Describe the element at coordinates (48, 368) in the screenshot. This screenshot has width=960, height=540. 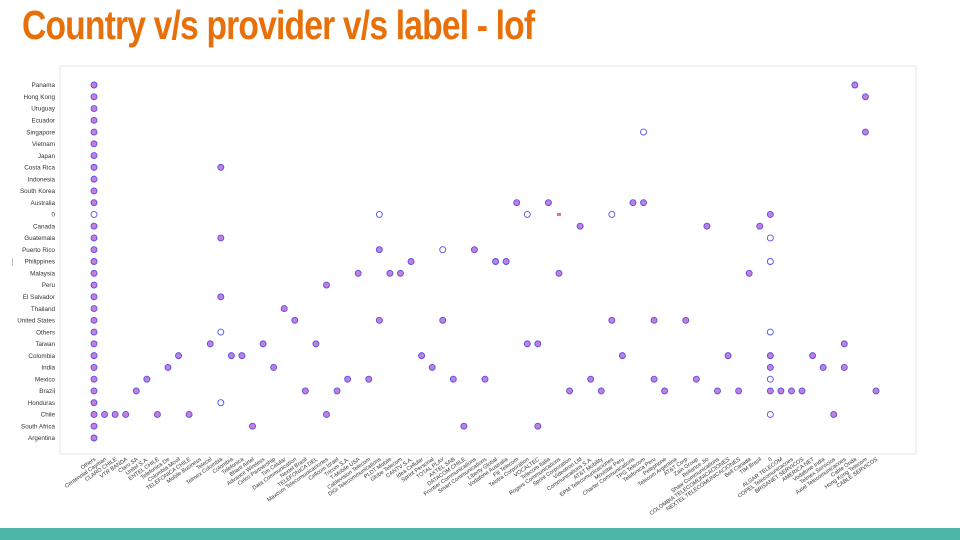
I see `y-tick-label-india: India` at that location.